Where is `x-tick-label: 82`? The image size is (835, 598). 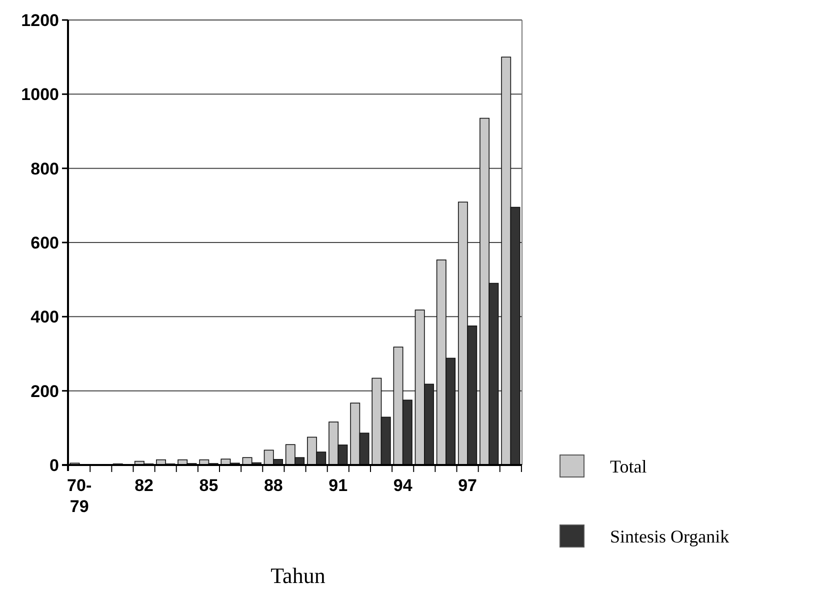
x-tick-label: 82 is located at coordinates (144, 485).